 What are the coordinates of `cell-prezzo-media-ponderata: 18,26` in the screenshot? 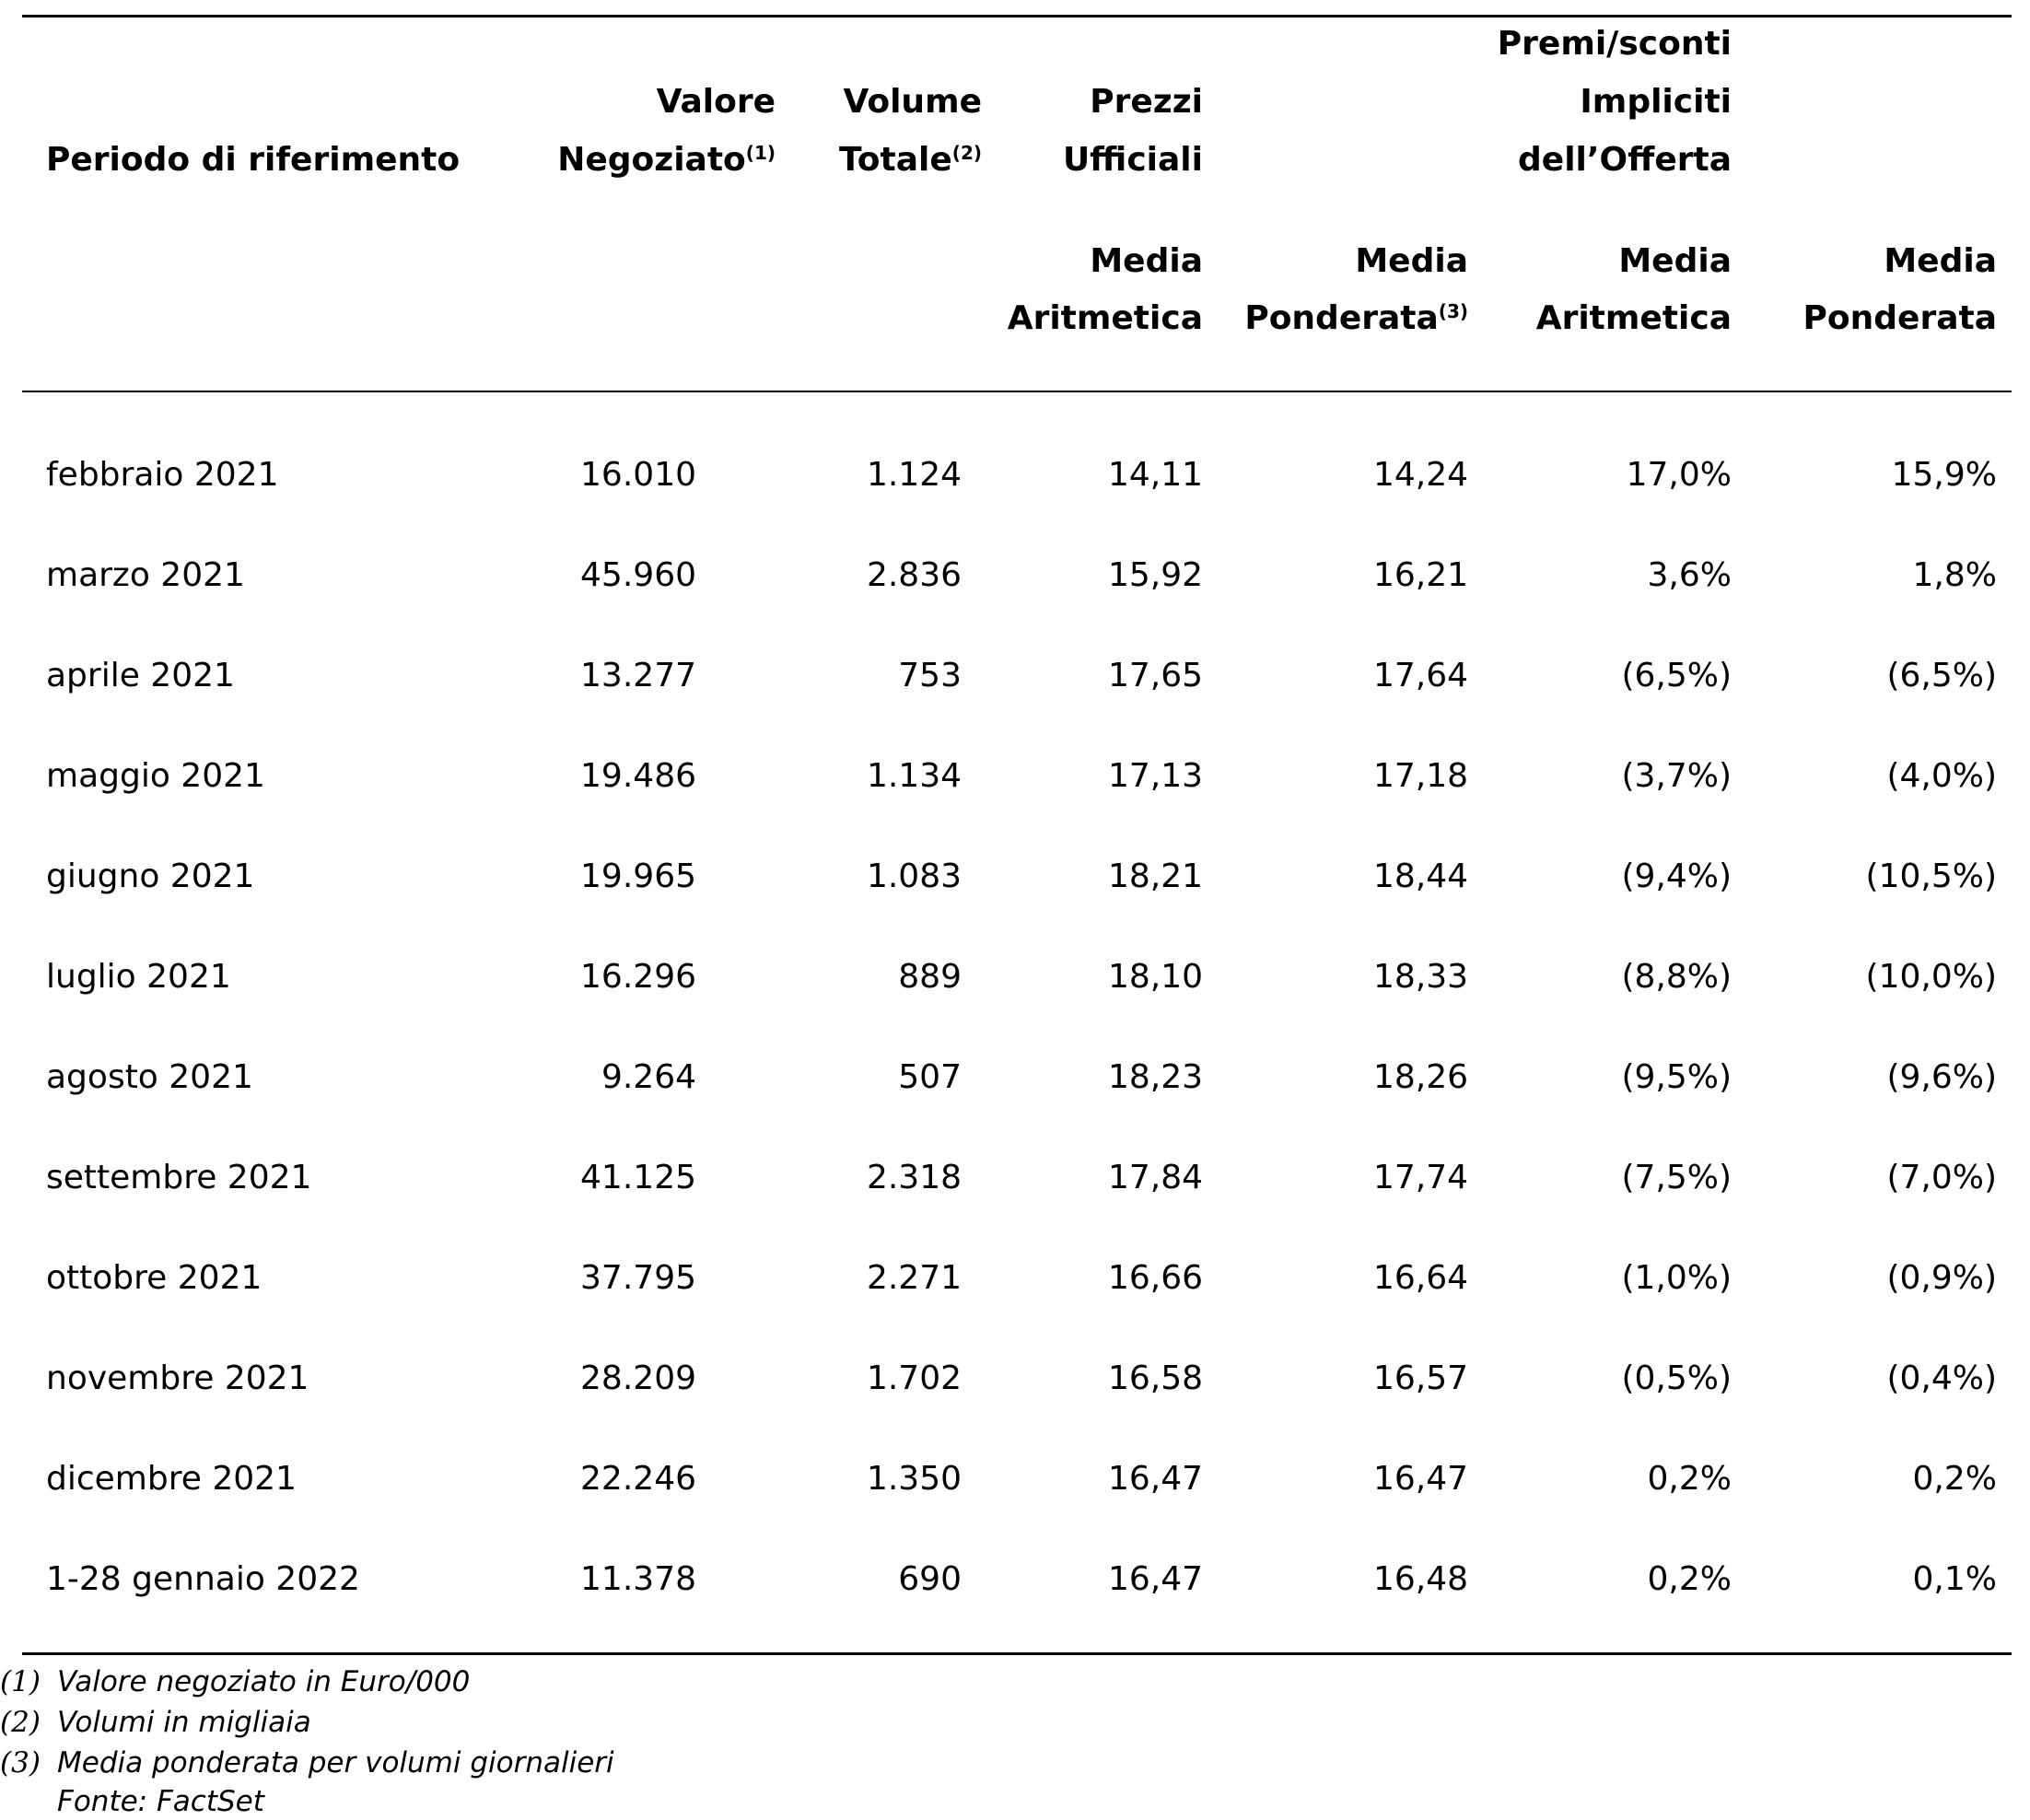 It's located at (1420, 1077).